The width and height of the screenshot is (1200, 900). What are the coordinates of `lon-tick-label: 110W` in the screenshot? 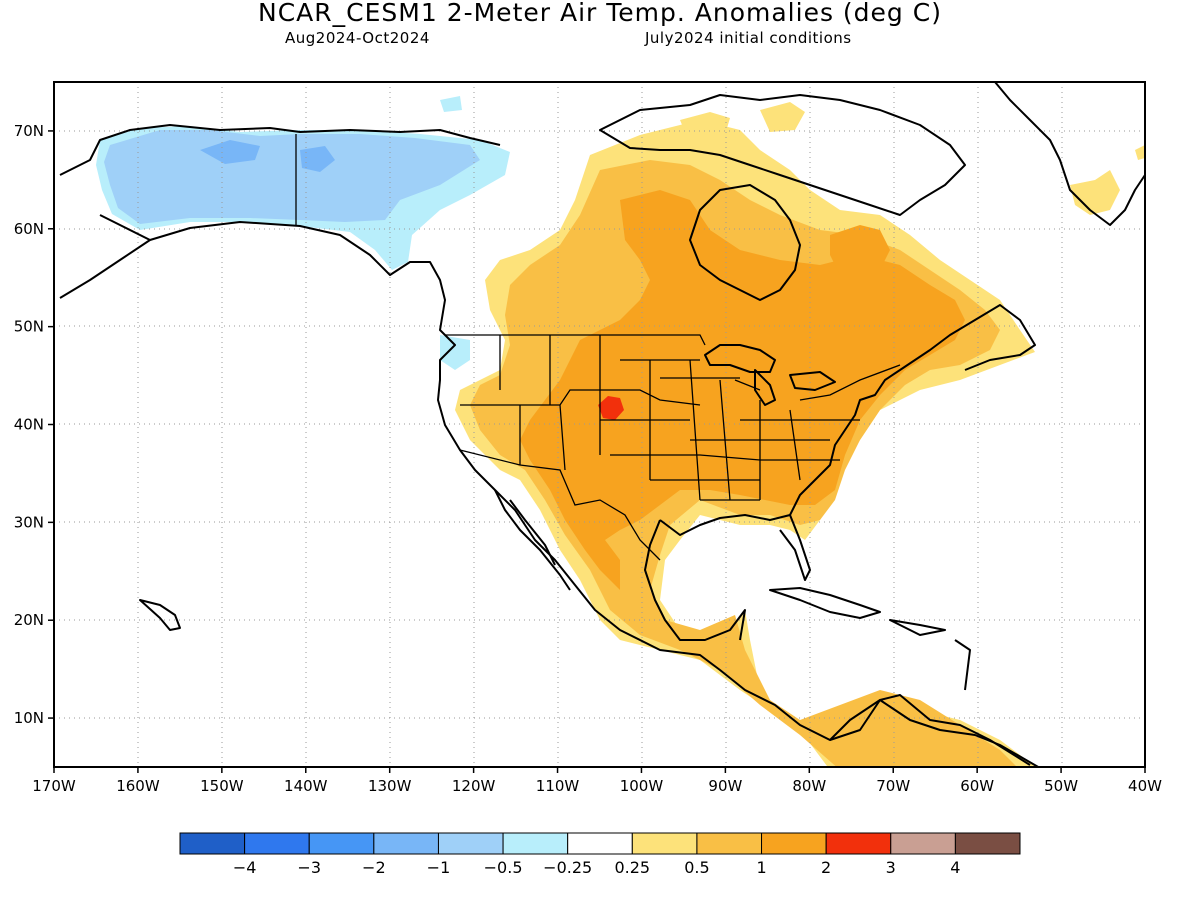 It's located at (558, 786).